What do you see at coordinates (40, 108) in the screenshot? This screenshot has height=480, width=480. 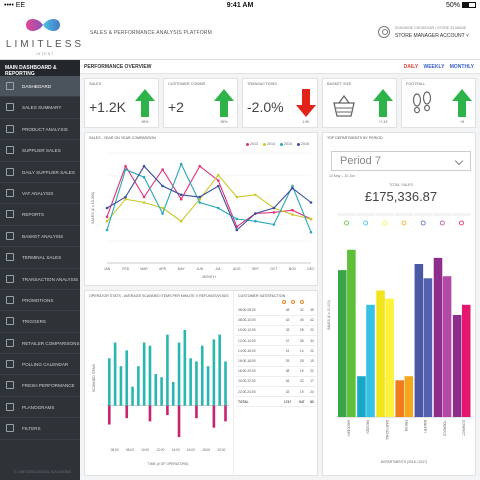 I see `sidebar-item-sales-summary: SALES SUMMARY` at bounding box center [40, 108].